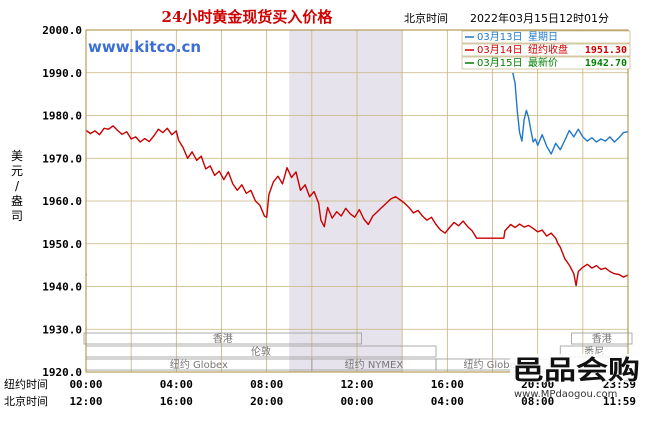  What do you see at coordinates (619, 401) in the screenshot?
I see `x-tick-label-bj: 11:59` at bounding box center [619, 401].